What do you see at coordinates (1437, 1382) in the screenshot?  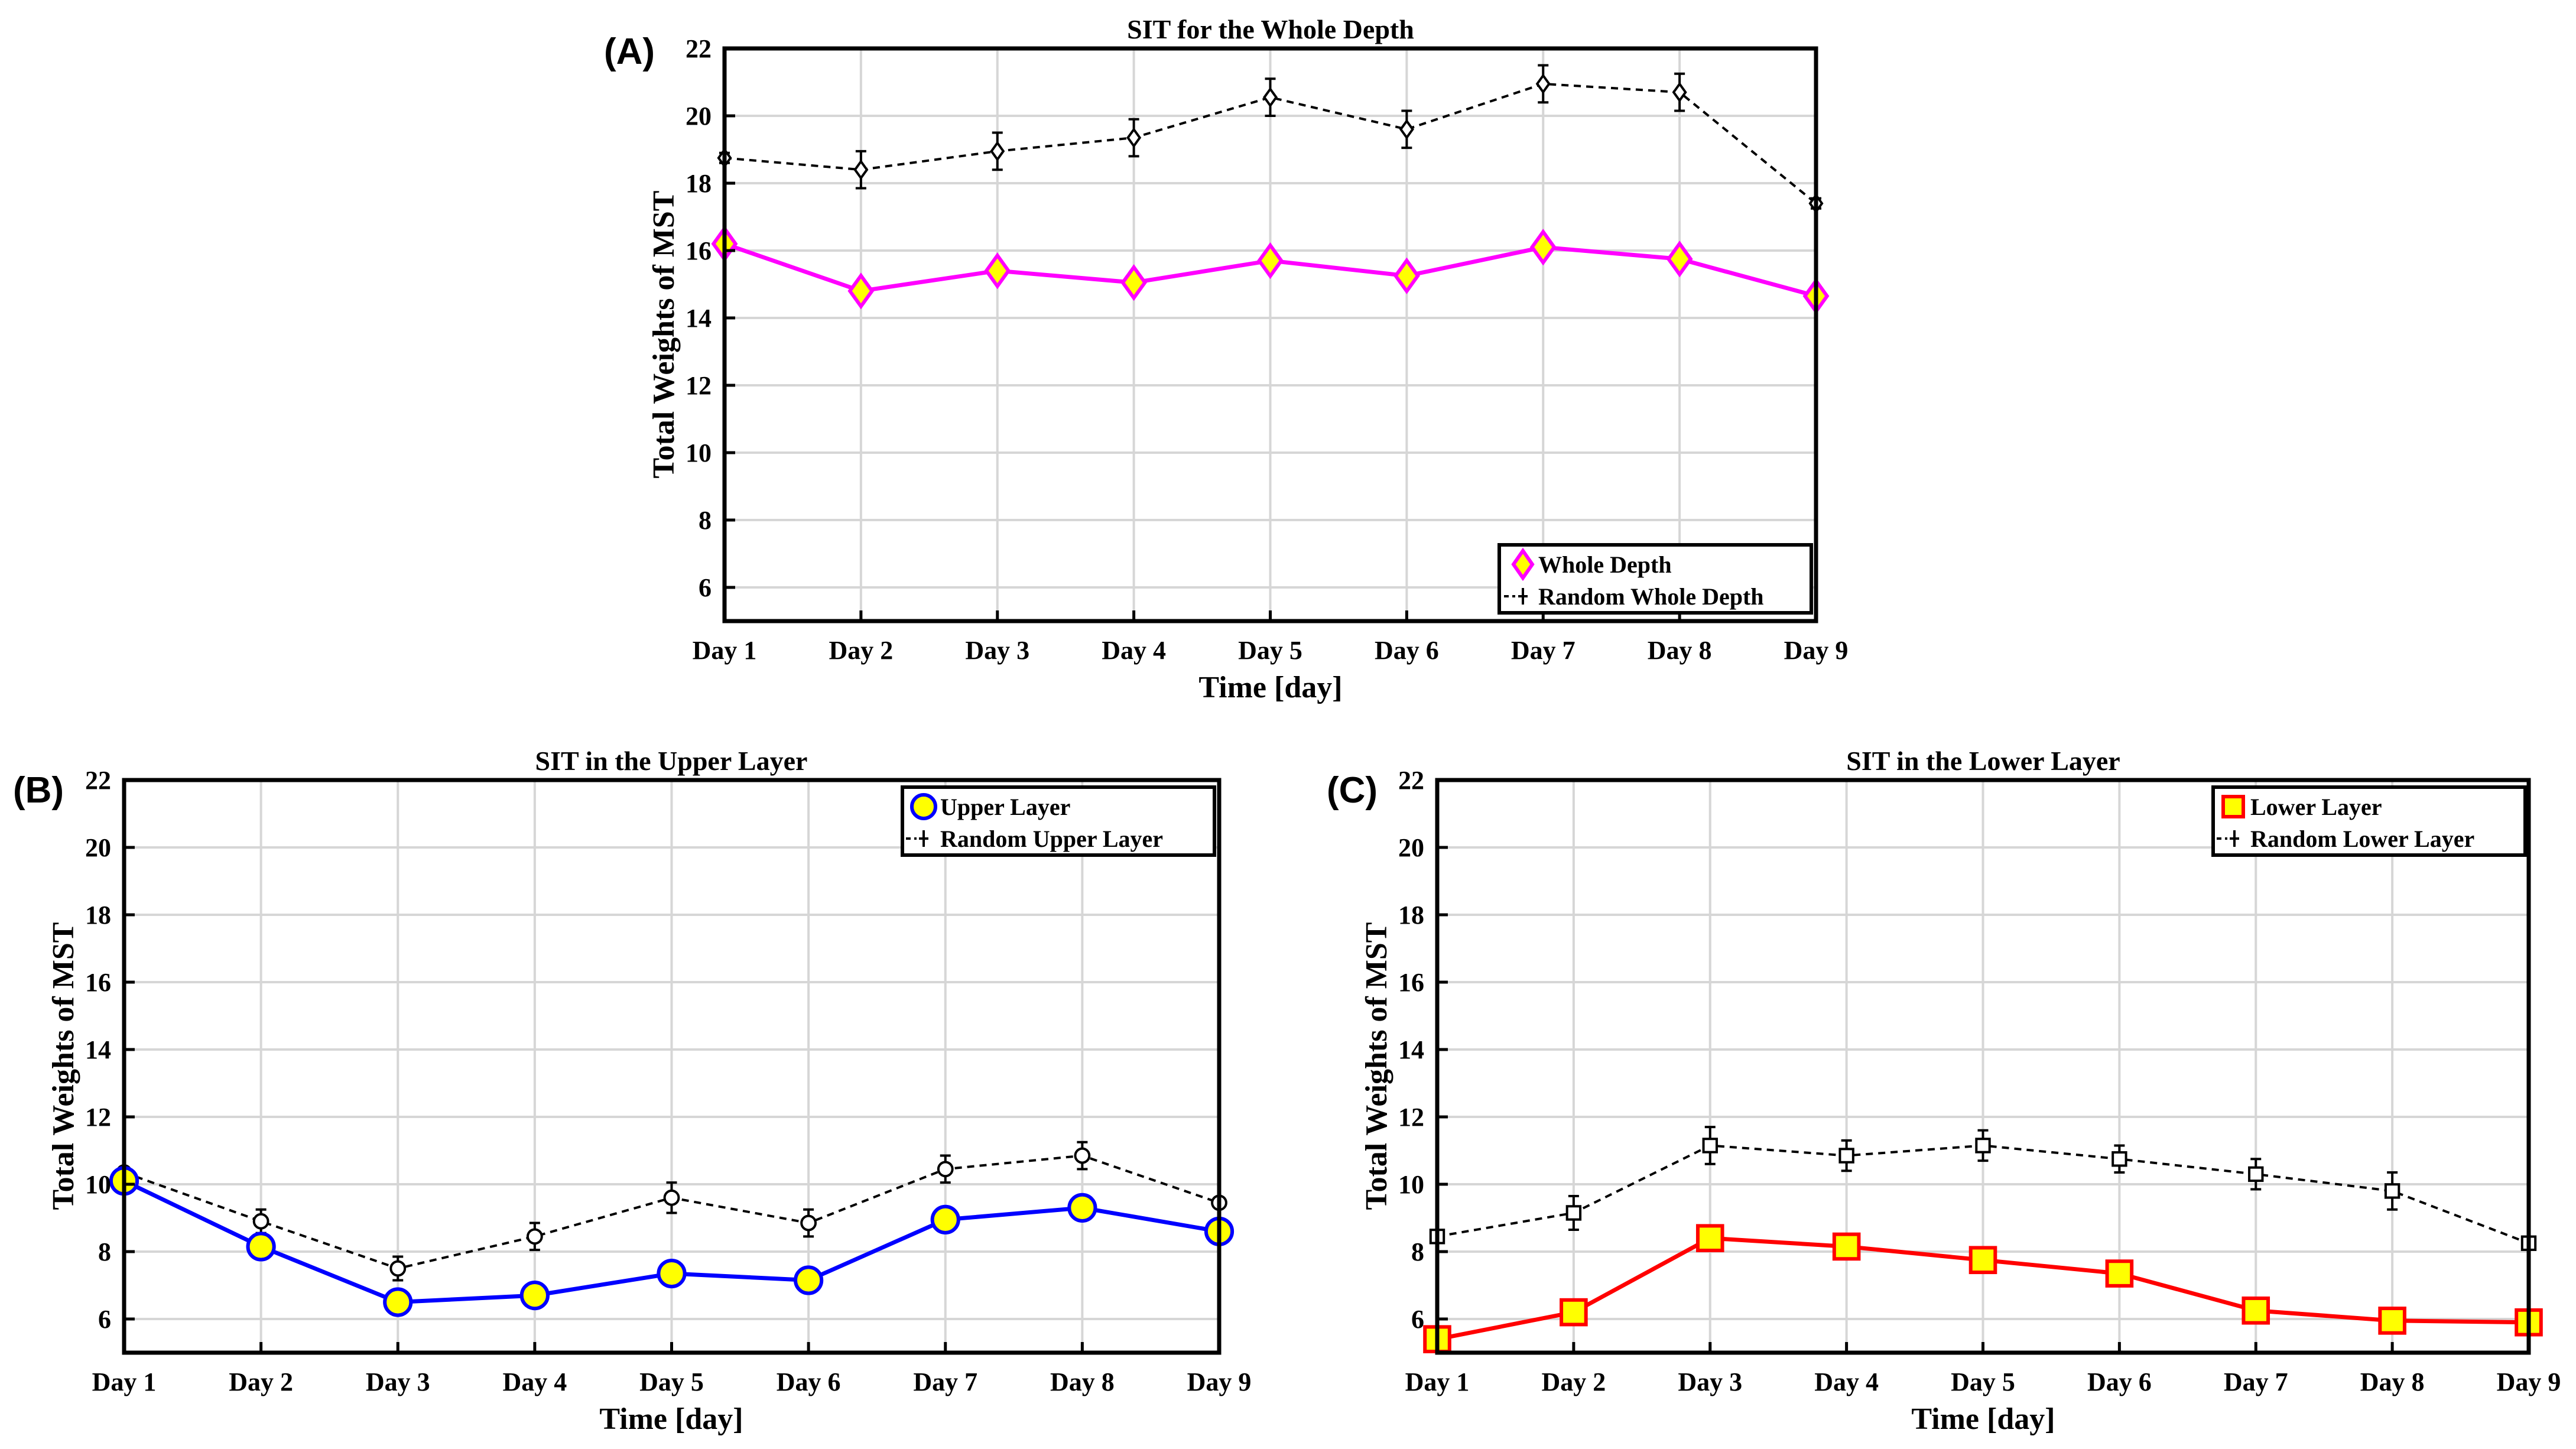 I see `x-tick-label-c-0: Day 1` at bounding box center [1437, 1382].